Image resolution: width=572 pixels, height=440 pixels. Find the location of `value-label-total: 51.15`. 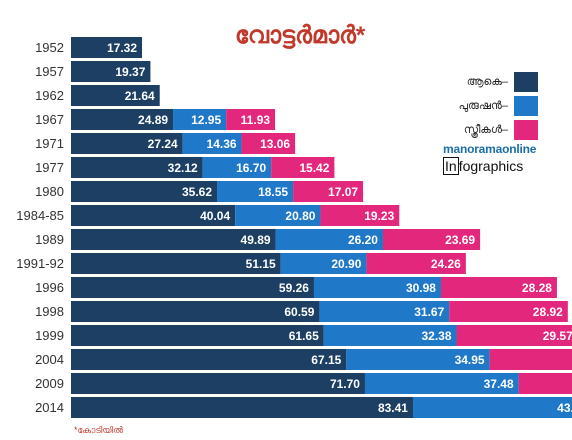

value-label-total: 51.15 is located at coordinates (261, 264).